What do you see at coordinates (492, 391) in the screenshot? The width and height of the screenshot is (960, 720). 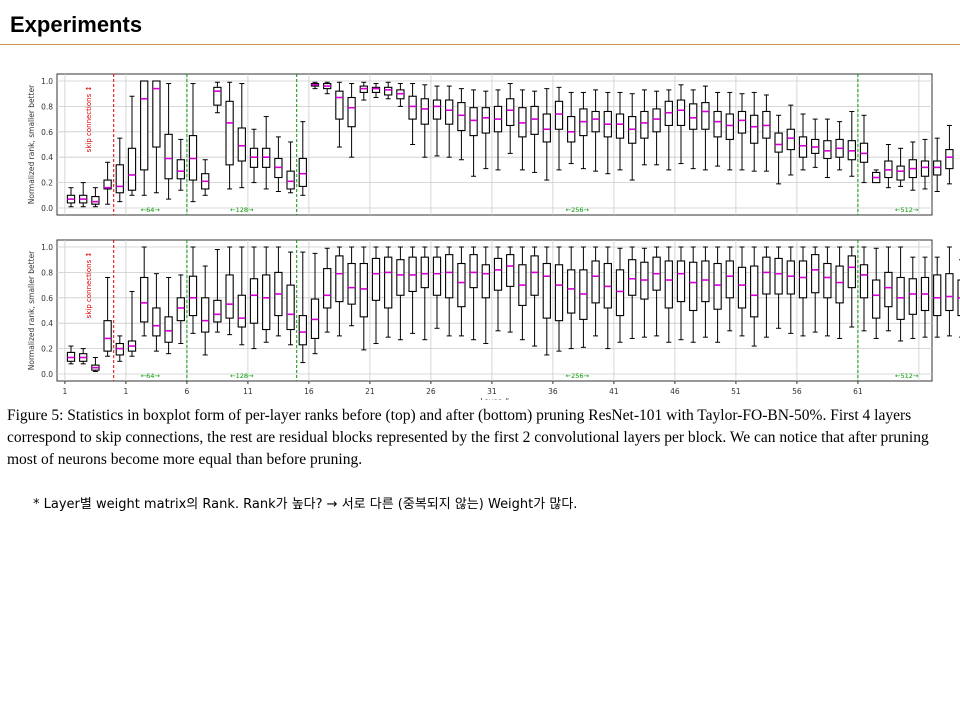 I see `x-tick-label: 31` at bounding box center [492, 391].